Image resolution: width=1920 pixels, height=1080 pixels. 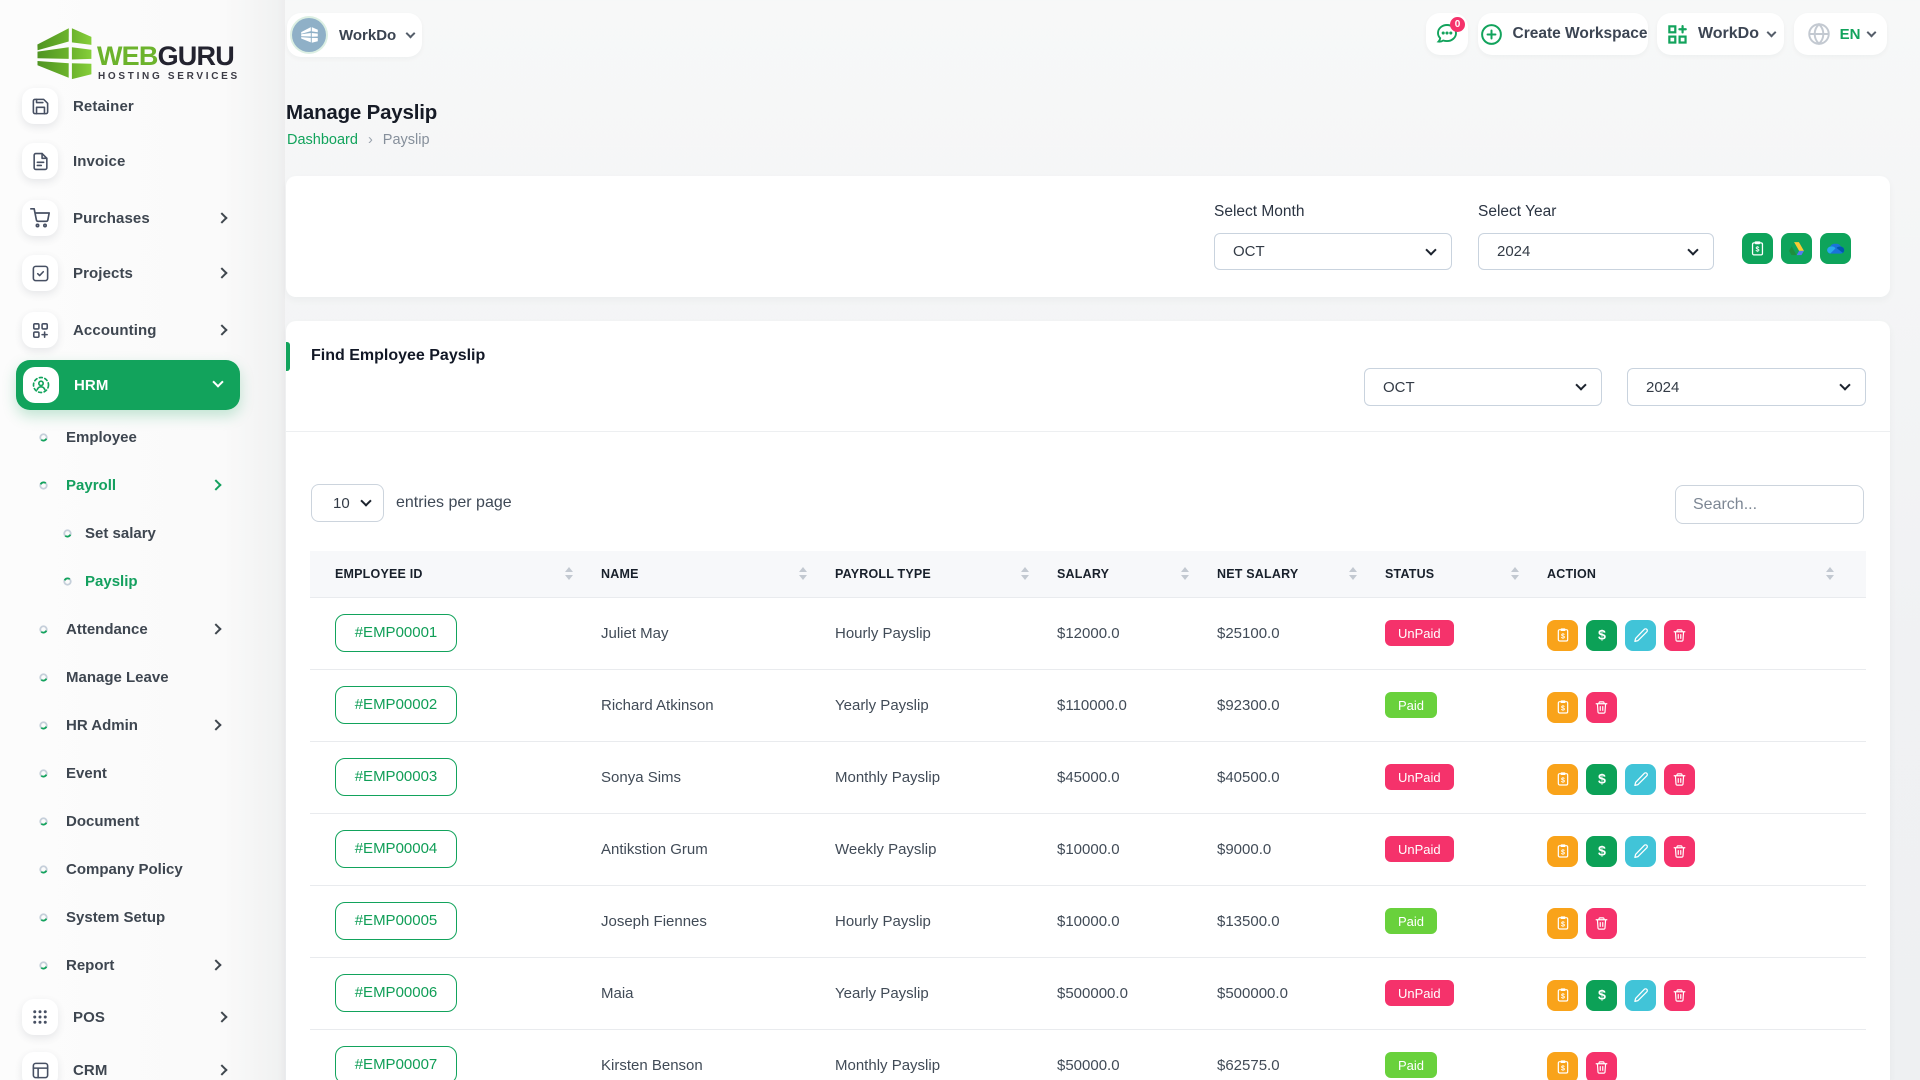 What do you see at coordinates (169, 76) in the screenshot?
I see `svg-text: HOSTING SERVICES` at bounding box center [169, 76].